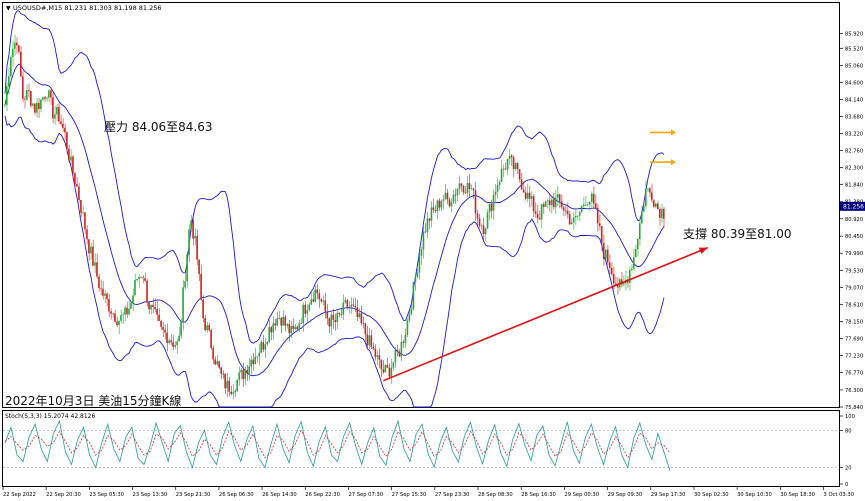 Image resolution: width=865 pixels, height=501 pixels. What do you see at coordinates (538, 495) in the screenshot?
I see `x-tick-label: 28 Sep 16:30` at bounding box center [538, 495].